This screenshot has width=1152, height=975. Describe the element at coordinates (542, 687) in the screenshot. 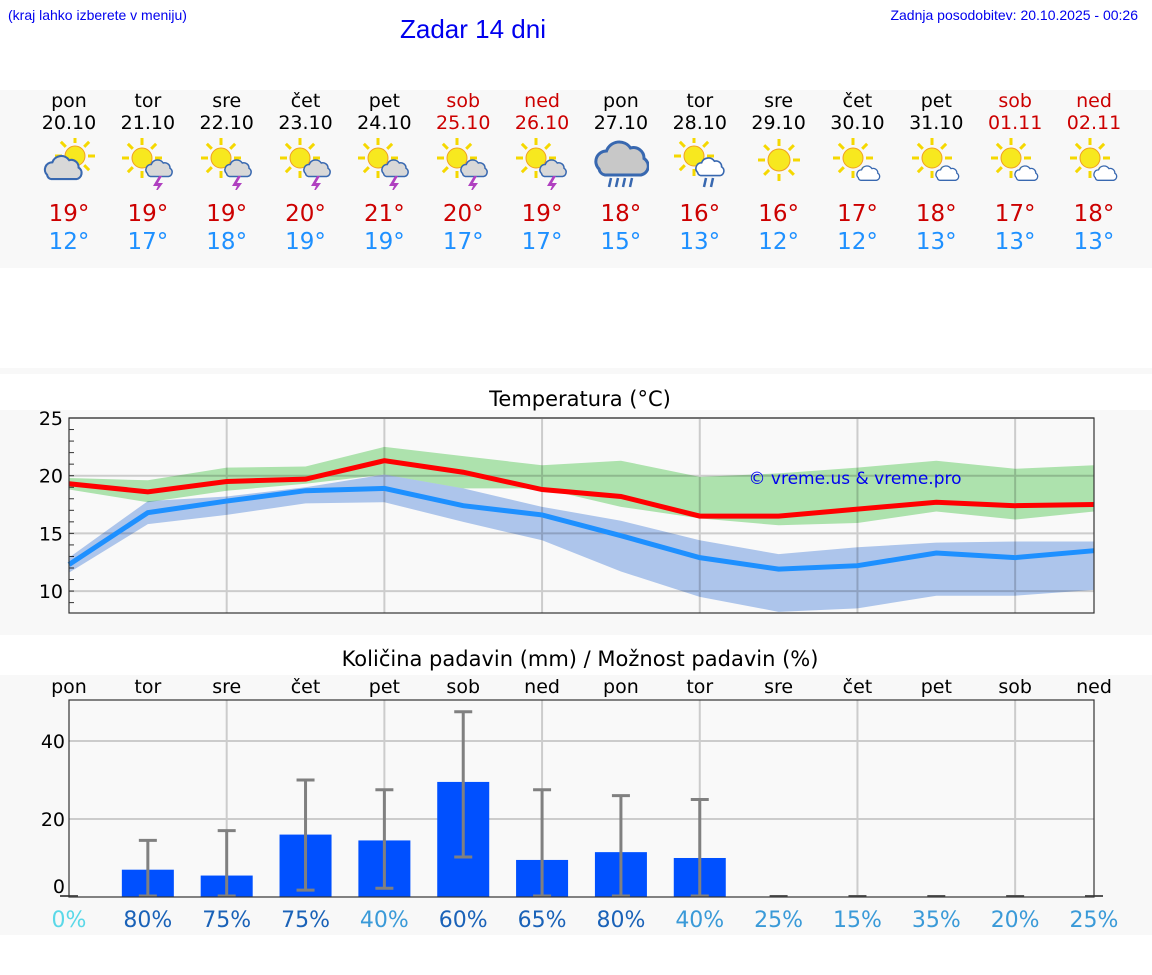

I see `day-label: ned` at that location.